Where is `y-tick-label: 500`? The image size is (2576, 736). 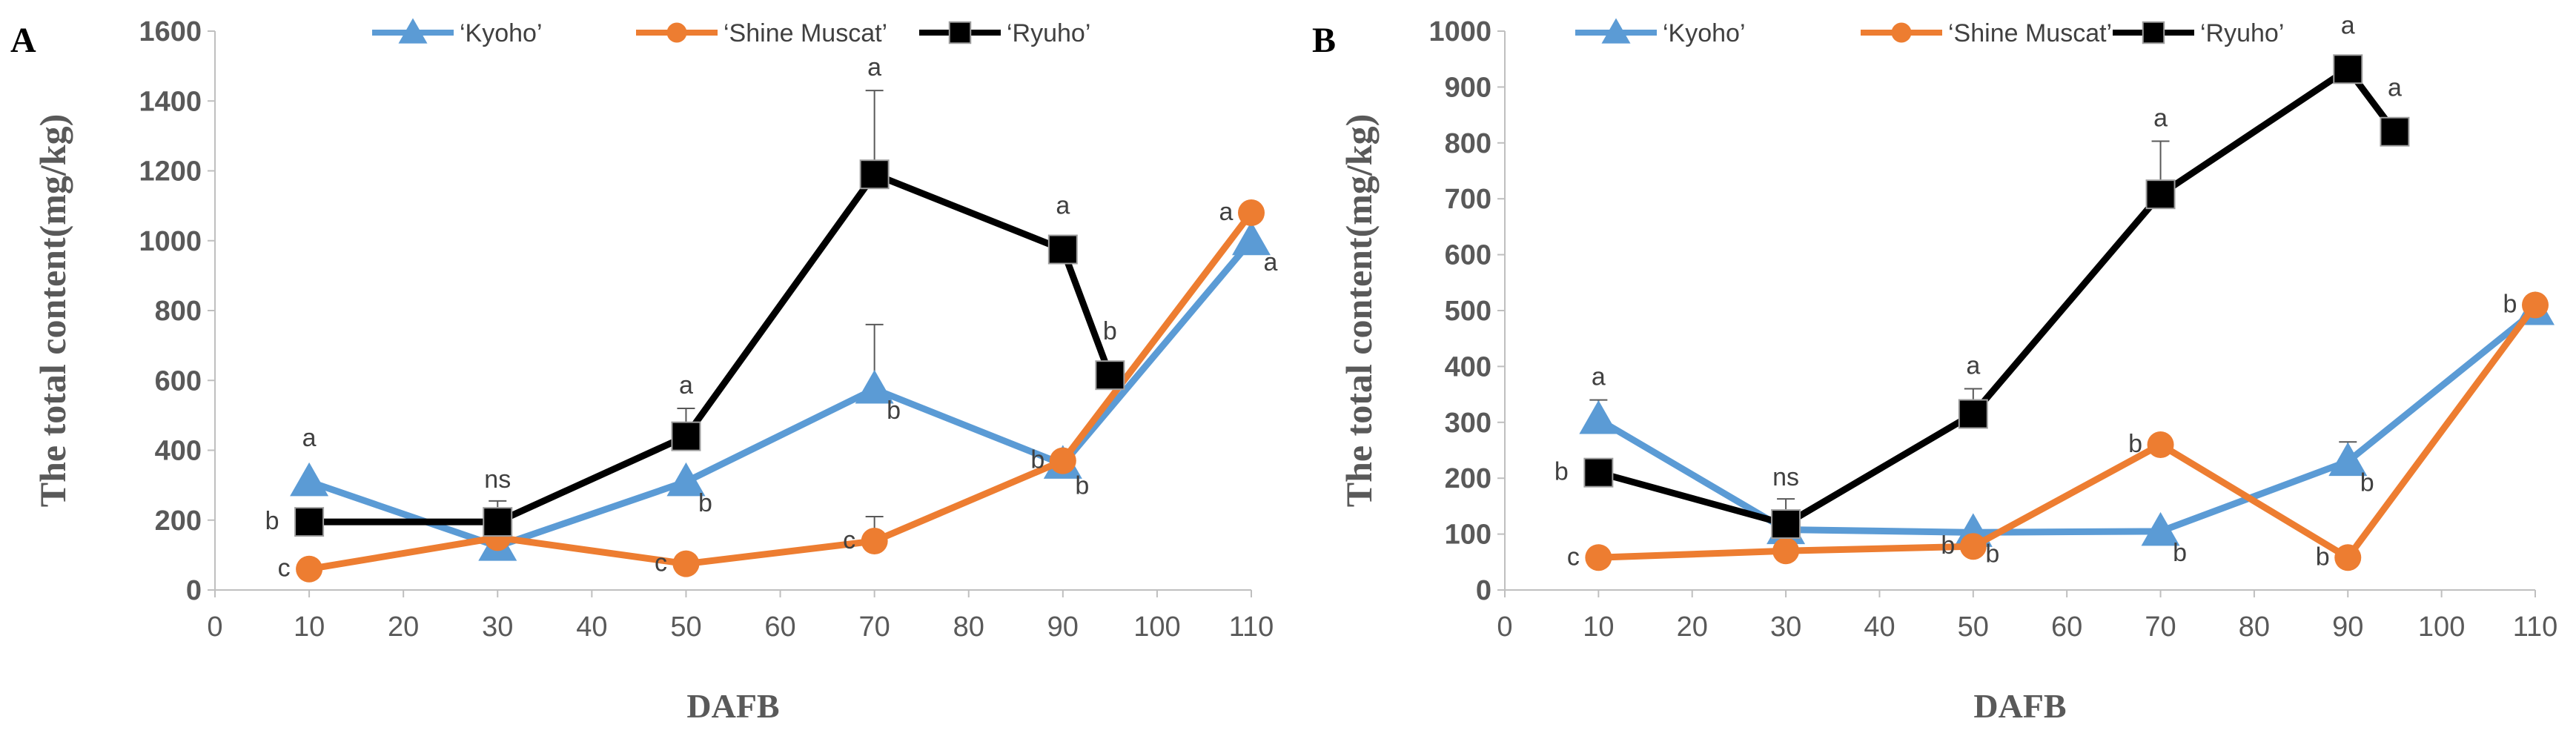
y-tick-label: 500 is located at coordinates (1468, 311).